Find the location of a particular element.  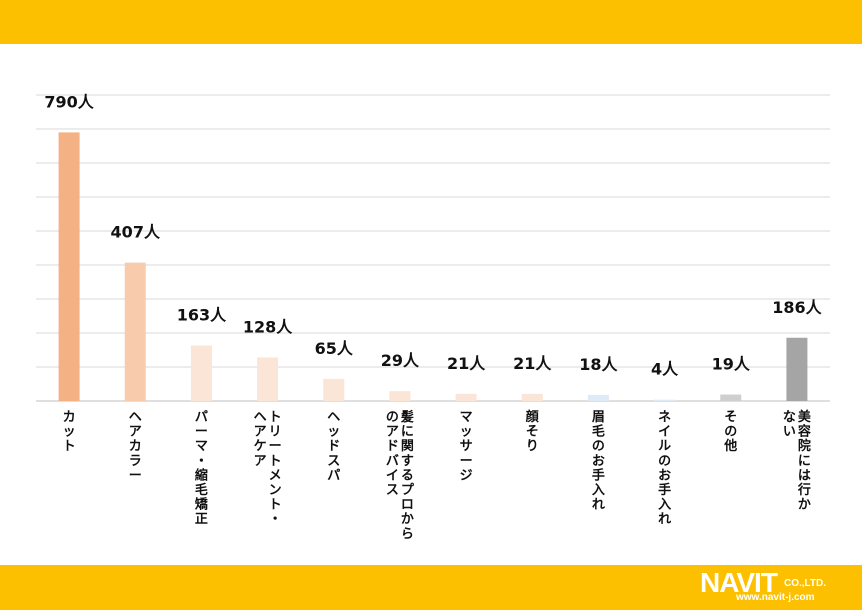

svg-text: 縮 is located at coordinates (201, 475).